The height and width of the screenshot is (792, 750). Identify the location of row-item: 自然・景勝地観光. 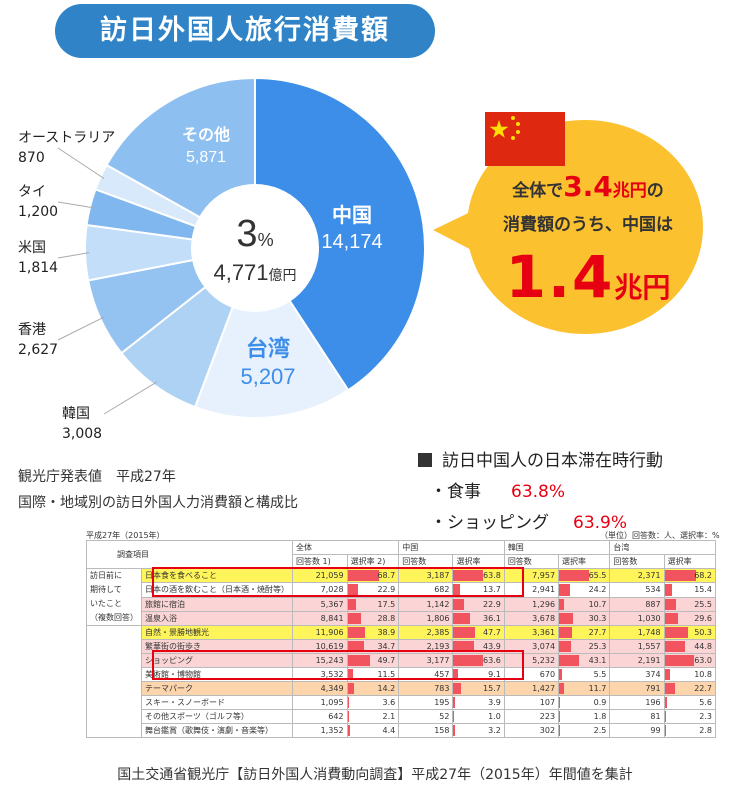
(217, 632).